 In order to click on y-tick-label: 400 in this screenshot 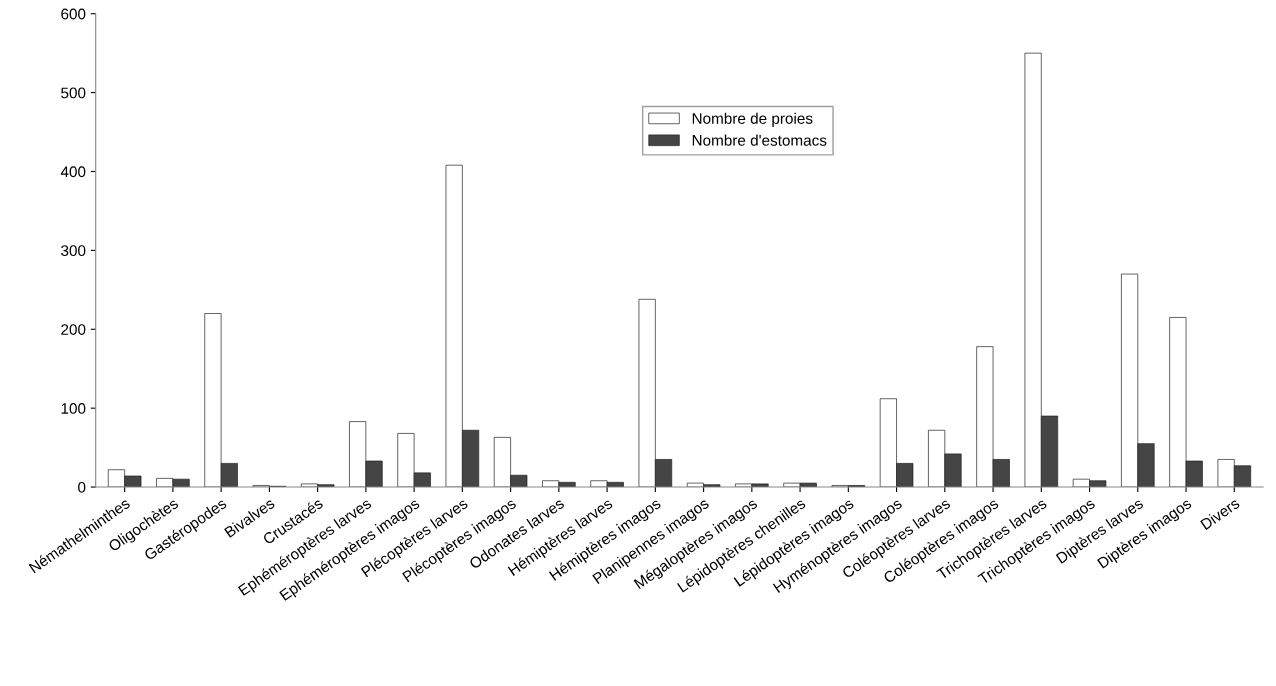, I will do `click(73, 172)`.